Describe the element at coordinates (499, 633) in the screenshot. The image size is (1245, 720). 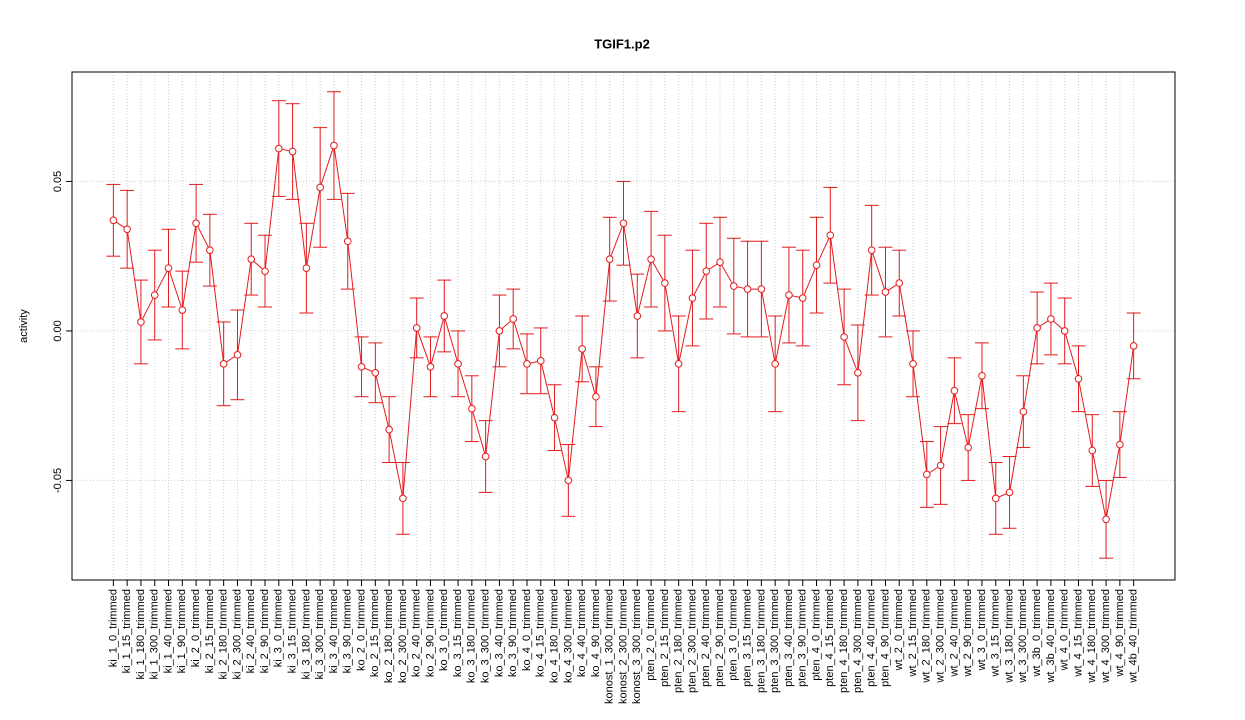
I see `x-tick-label: ko_3_40_trimmed` at that location.